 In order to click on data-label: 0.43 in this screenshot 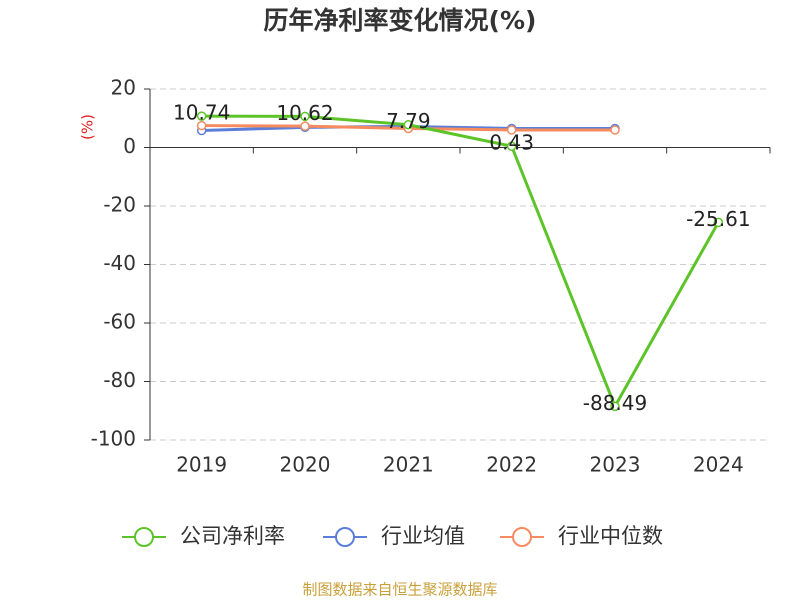, I will do `click(511, 143)`.